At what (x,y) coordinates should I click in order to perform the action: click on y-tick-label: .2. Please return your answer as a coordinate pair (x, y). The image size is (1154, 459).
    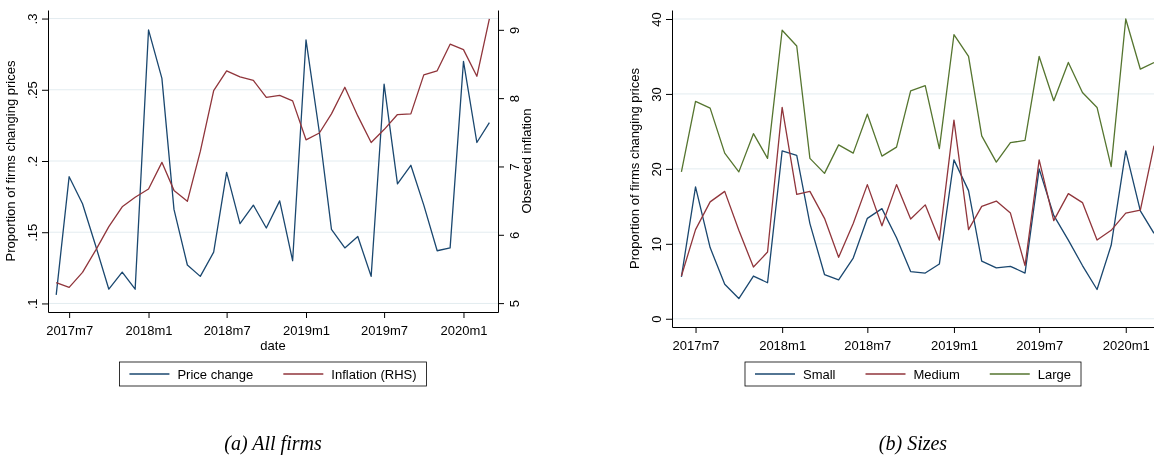
    Looking at the image, I should click on (32, 161).